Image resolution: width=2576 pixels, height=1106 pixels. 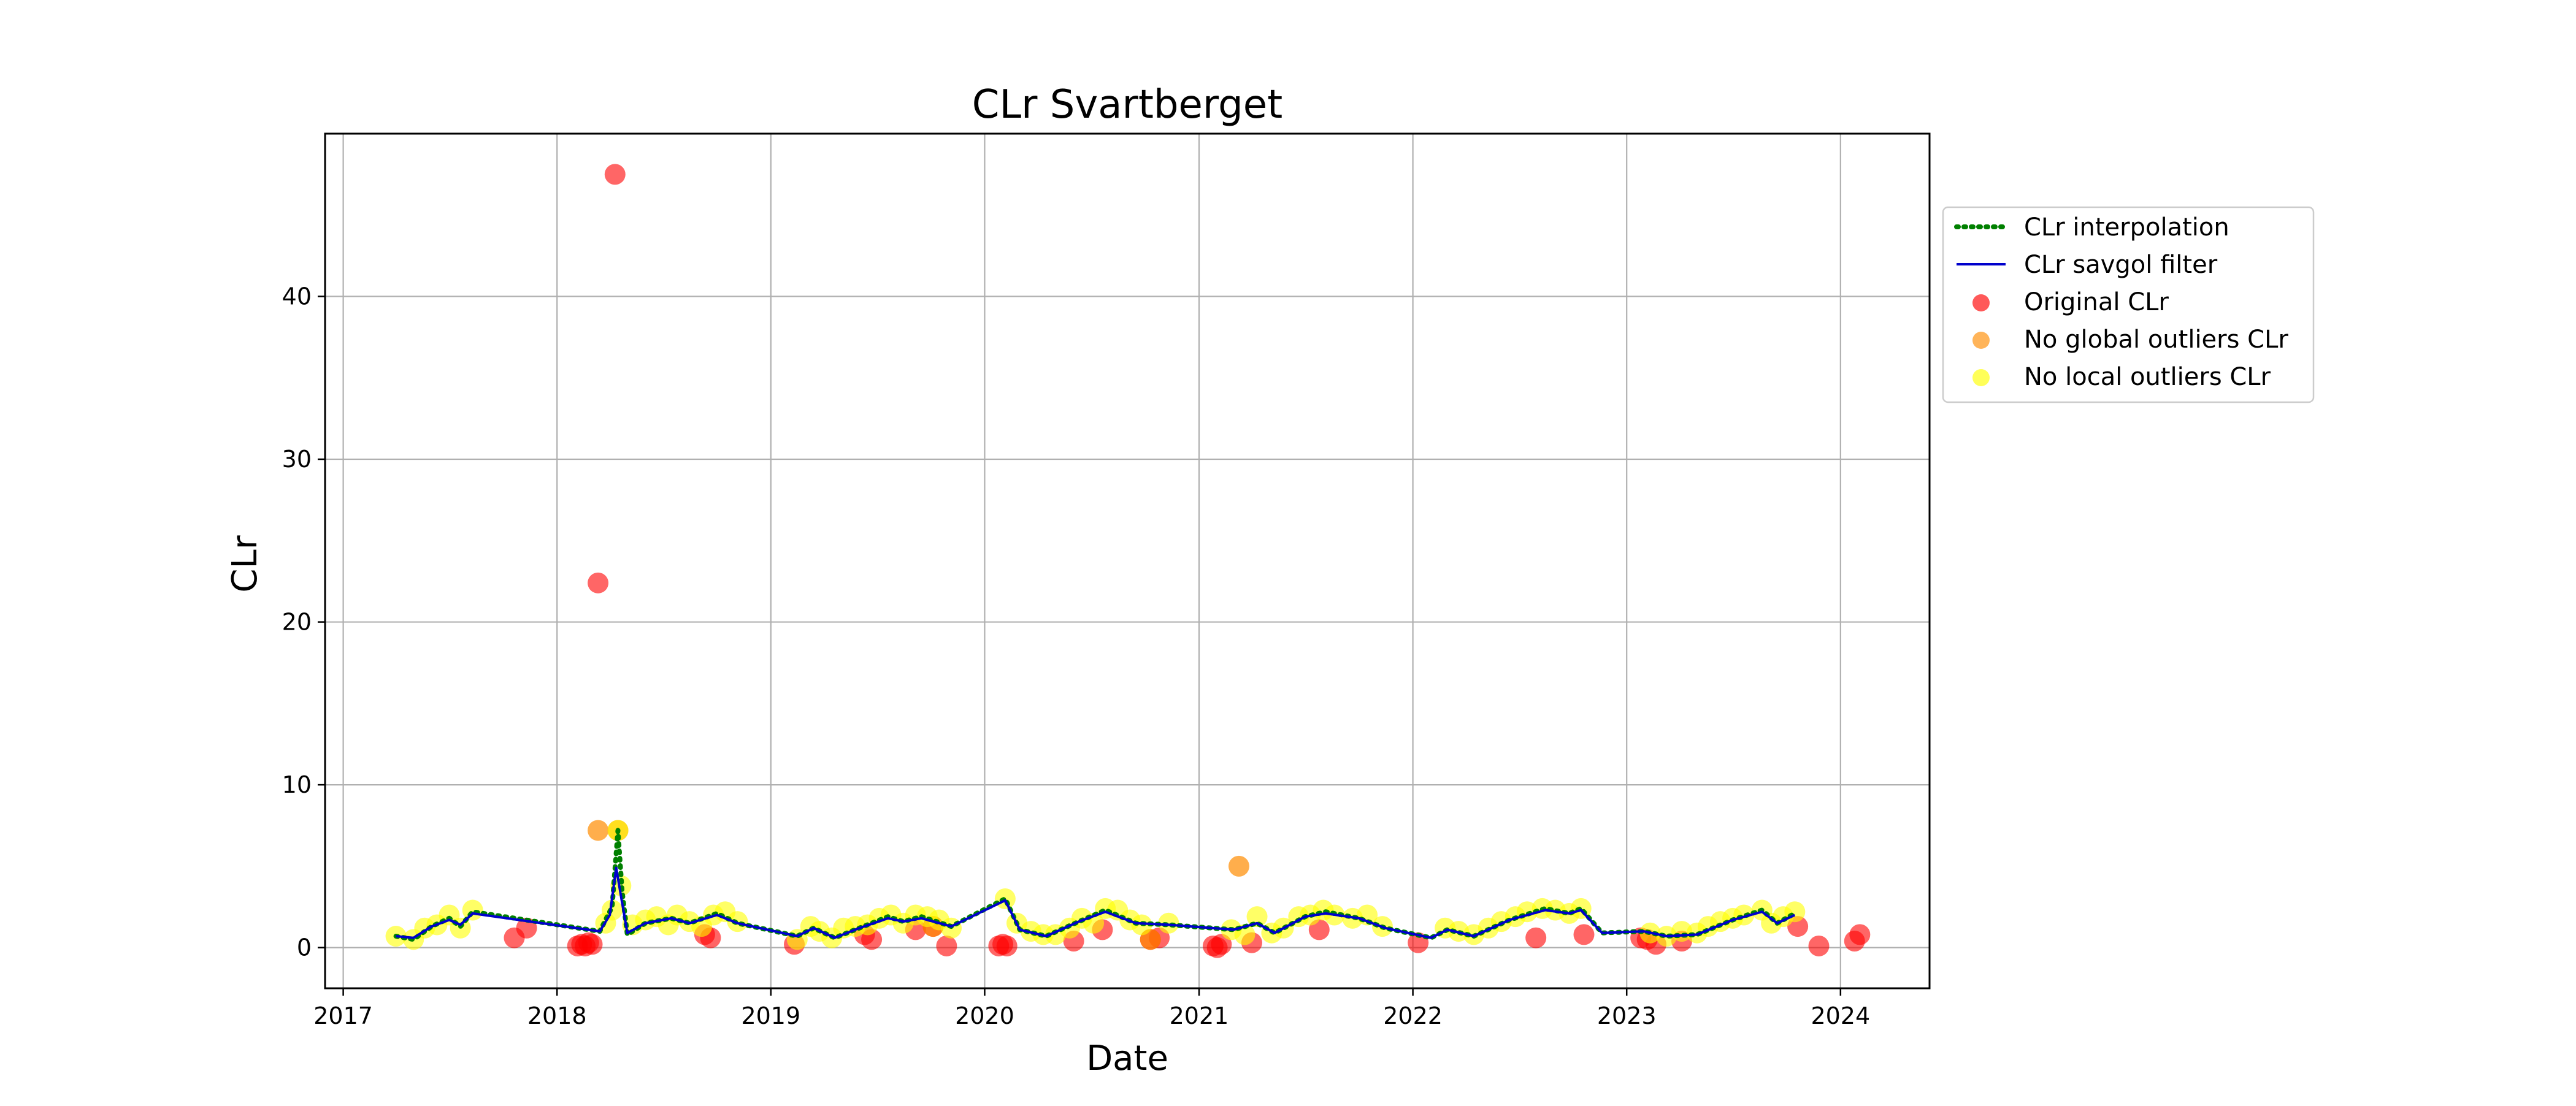 I want to click on legend-entry: No local outliers CLr, so click(x=2121, y=377).